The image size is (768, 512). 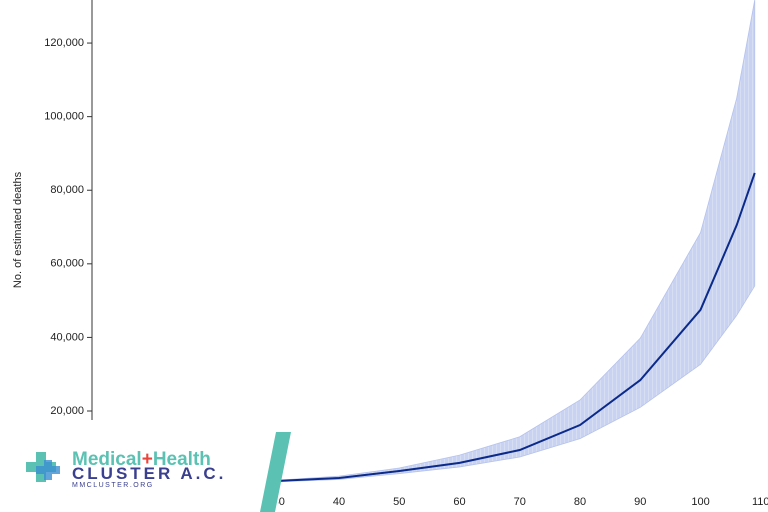 I want to click on logo-cross-inner, so click(x=48, y=470).